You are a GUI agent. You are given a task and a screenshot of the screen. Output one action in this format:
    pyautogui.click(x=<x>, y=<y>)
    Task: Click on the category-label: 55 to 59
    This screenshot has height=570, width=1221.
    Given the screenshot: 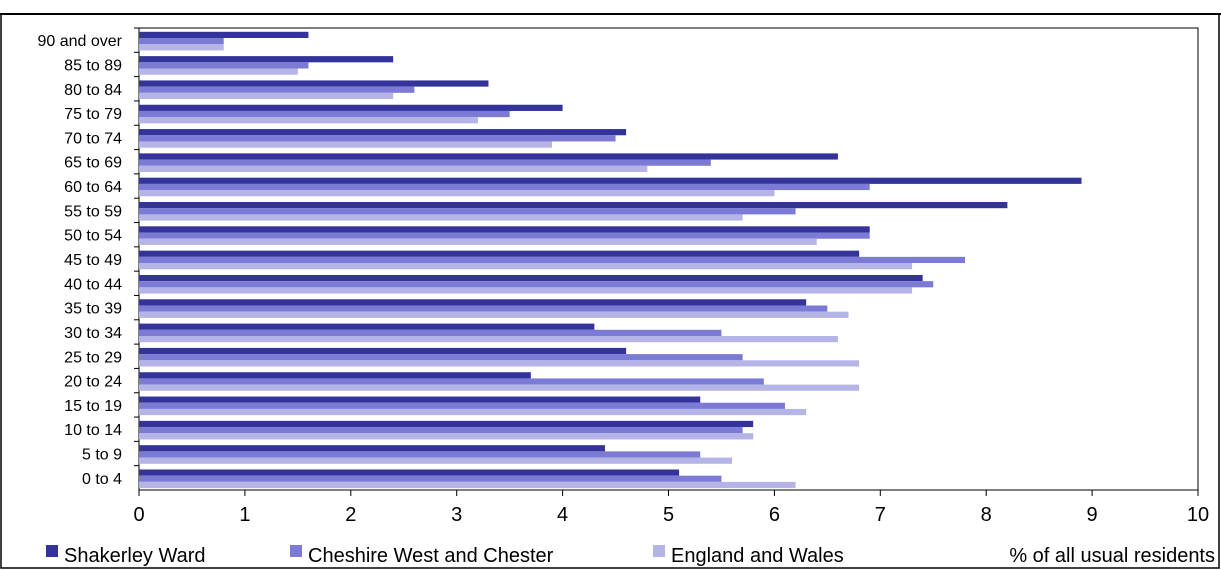 What is the action you would take?
    pyautogui.click(x=93, y=211)
    